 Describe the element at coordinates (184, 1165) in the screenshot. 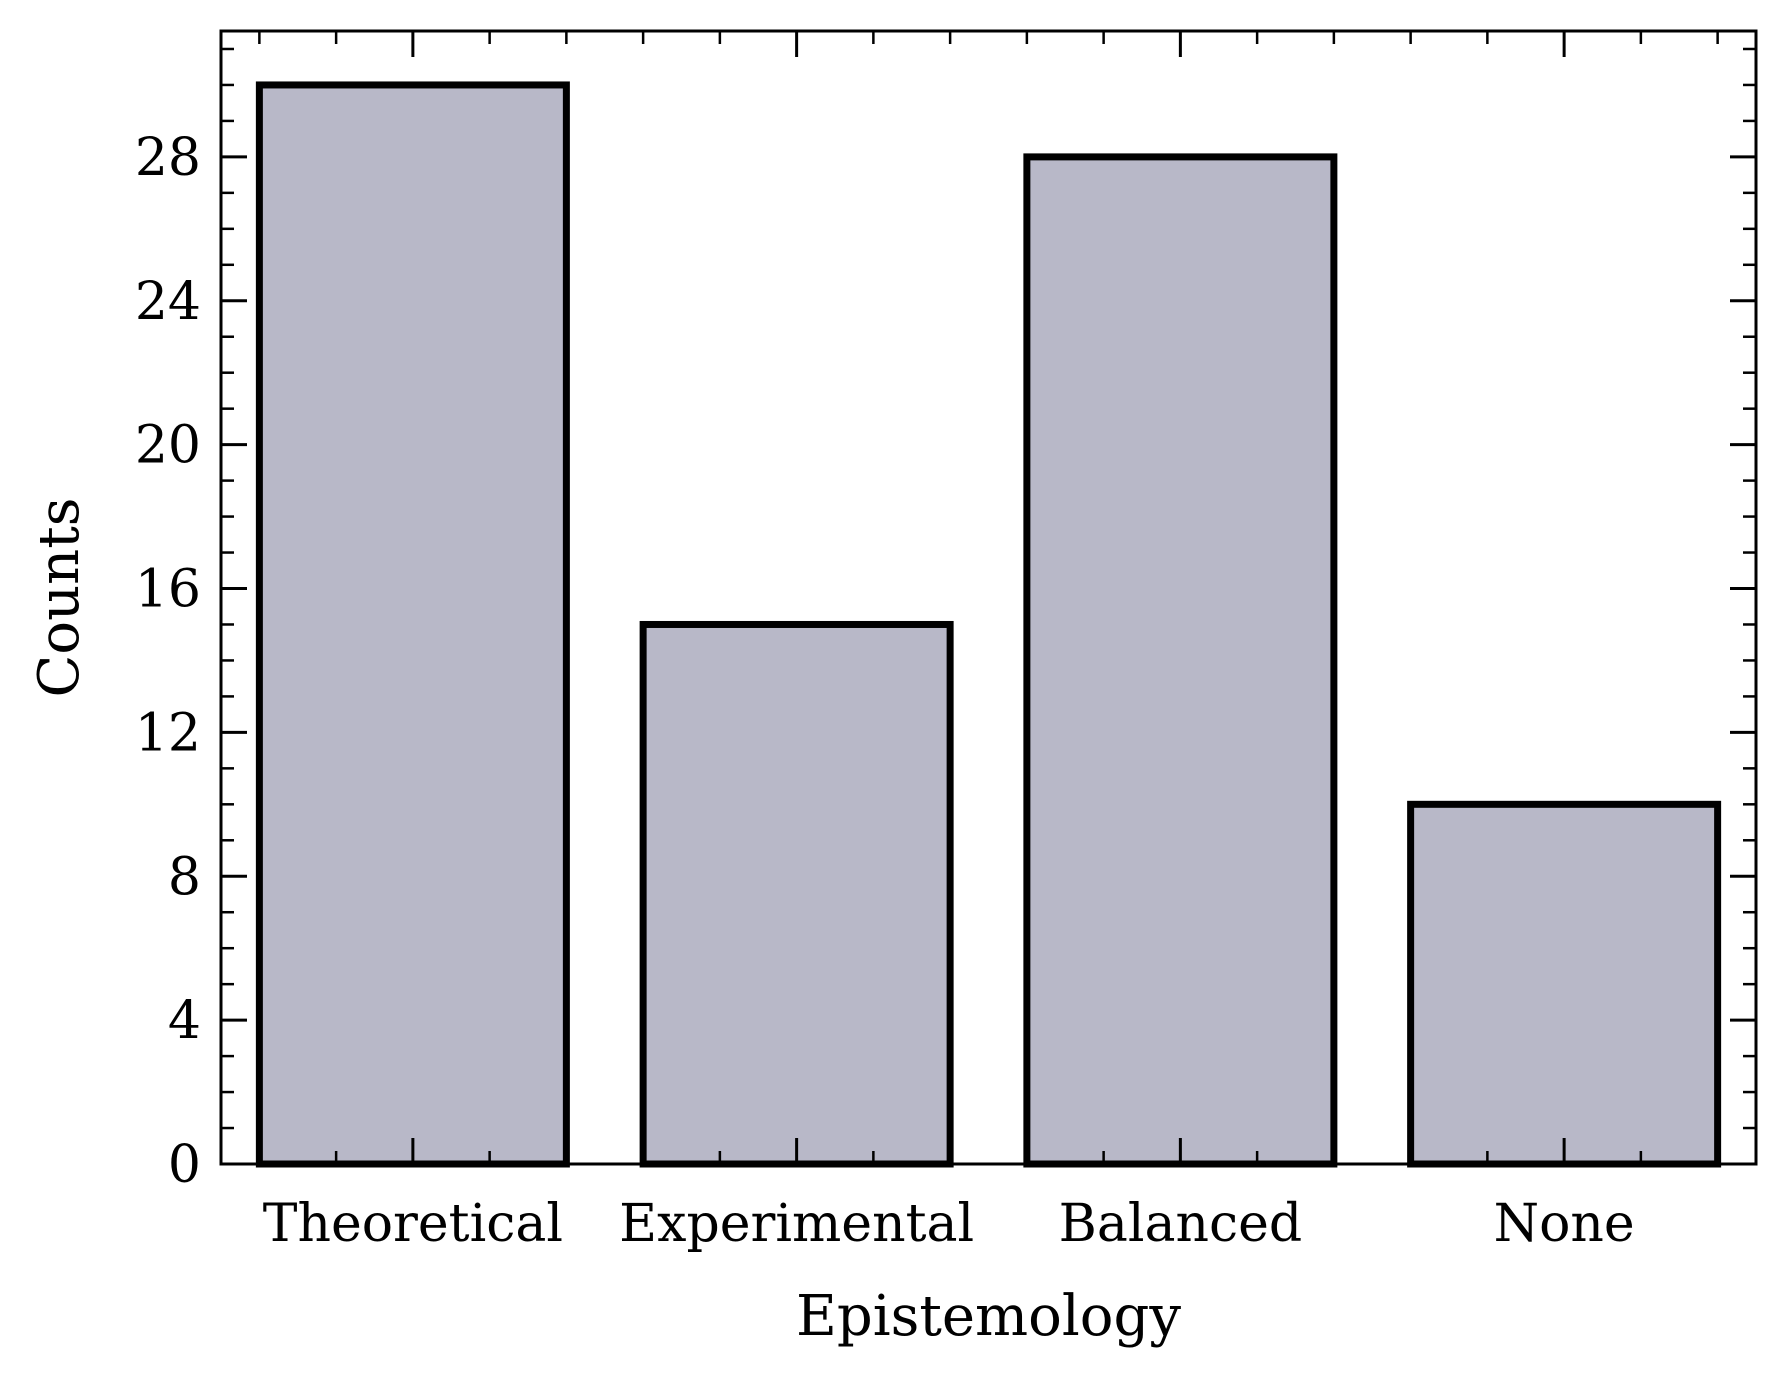

I see `y-tick-label: 0` at that location.